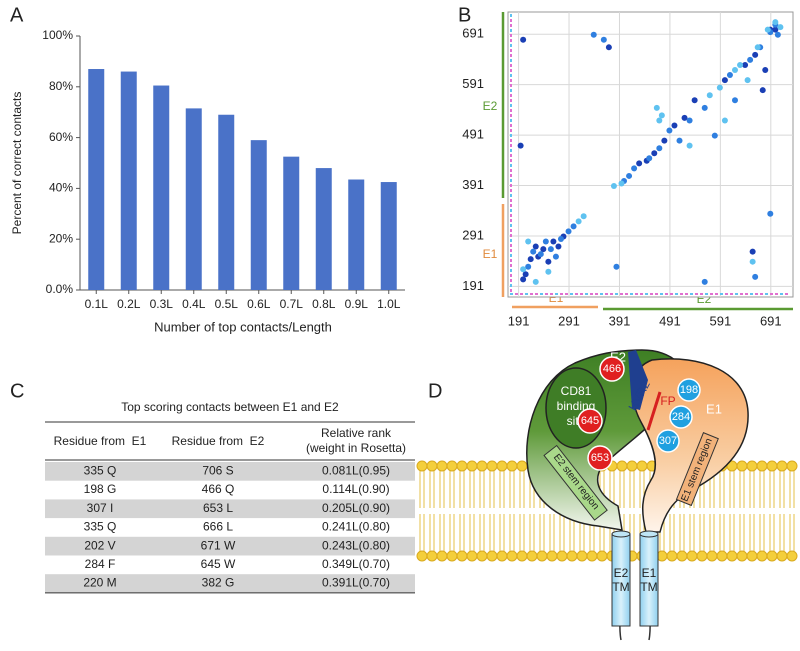 This screenshot has height=651, width=800. What do you see at coordinates (649, 573) in the screenshot?
I see `tm-label: E1` at bounding box center [649, 573].